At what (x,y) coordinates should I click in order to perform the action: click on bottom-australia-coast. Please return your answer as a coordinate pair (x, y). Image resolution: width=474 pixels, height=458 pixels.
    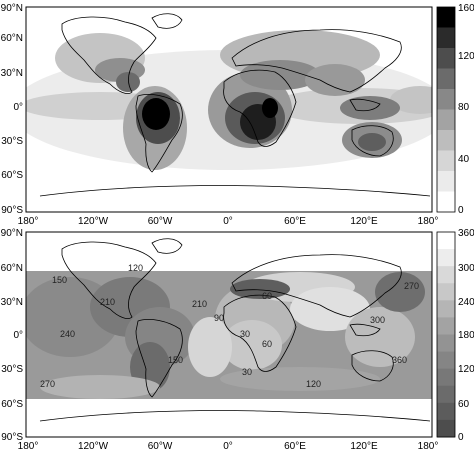
    Looking at the image, I should click on (372, 366).